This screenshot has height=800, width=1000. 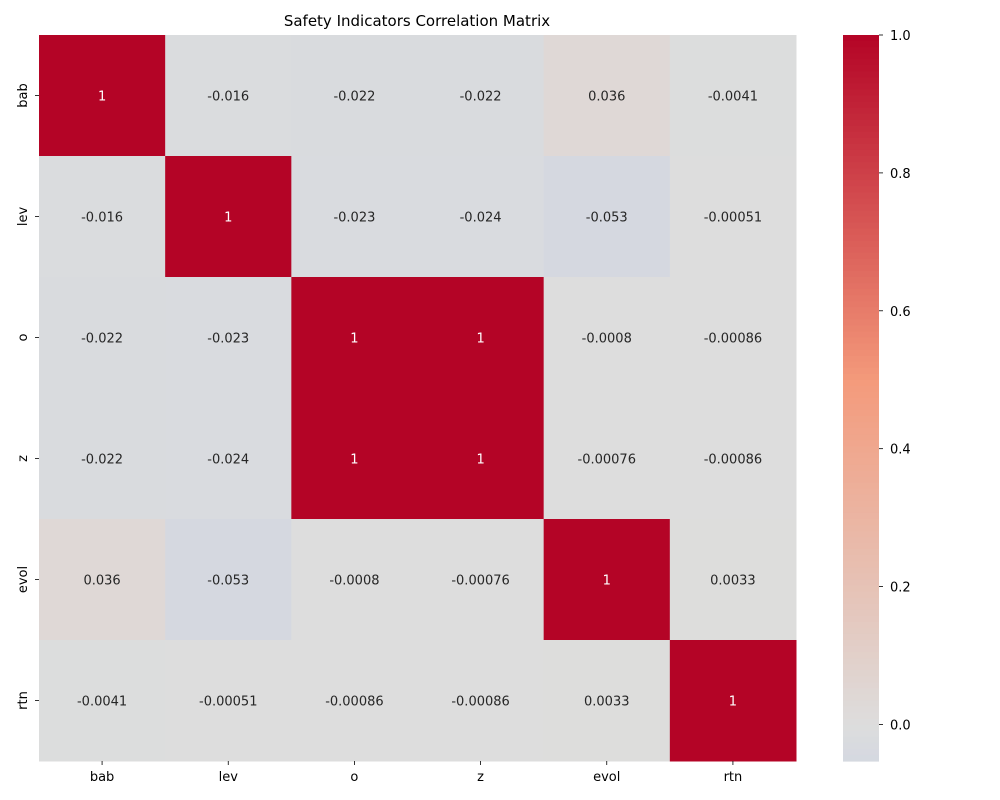 I want to click on heatmap-cell-bab-o, so click(x=354, y=96).